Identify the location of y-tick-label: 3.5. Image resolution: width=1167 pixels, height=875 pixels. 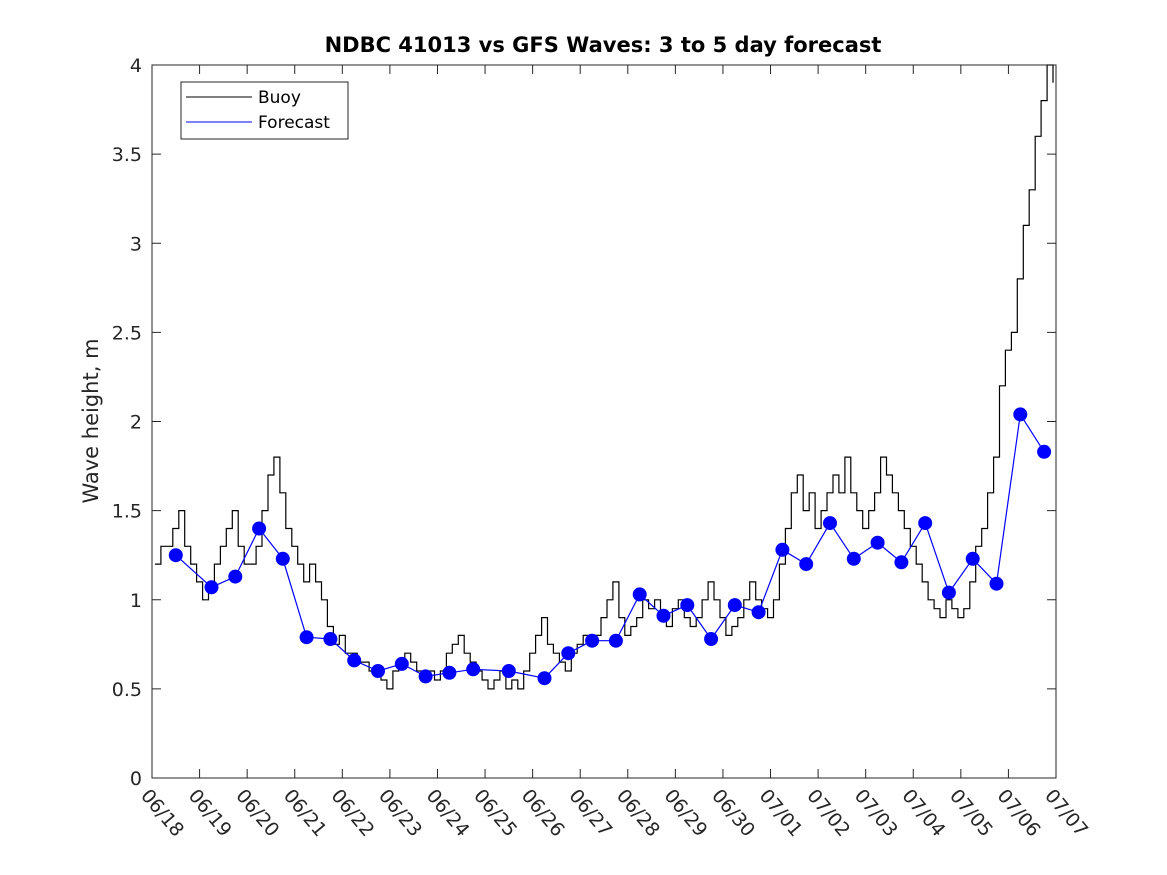
(127, 155).